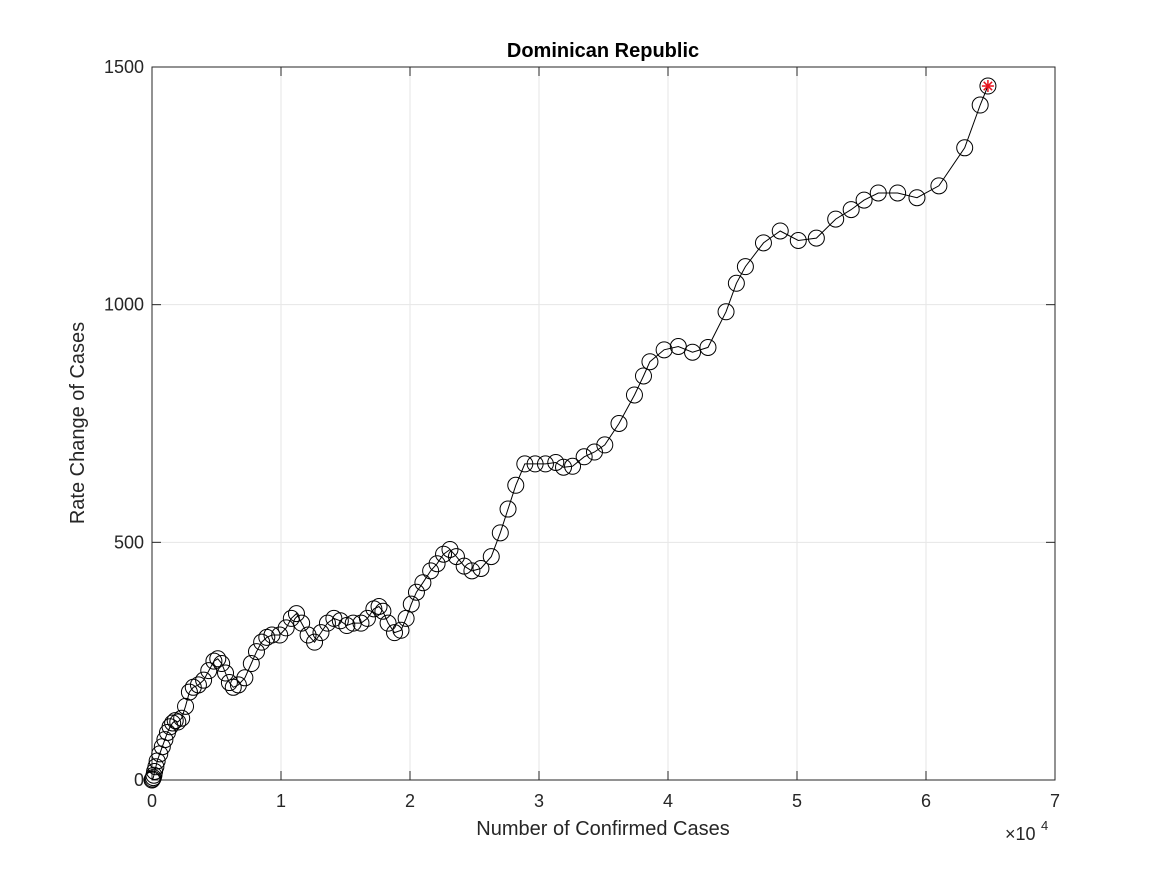  Describe the element at coordinates (797, 801) in the screenshot. I see `x-tick-label: 5` at that location.